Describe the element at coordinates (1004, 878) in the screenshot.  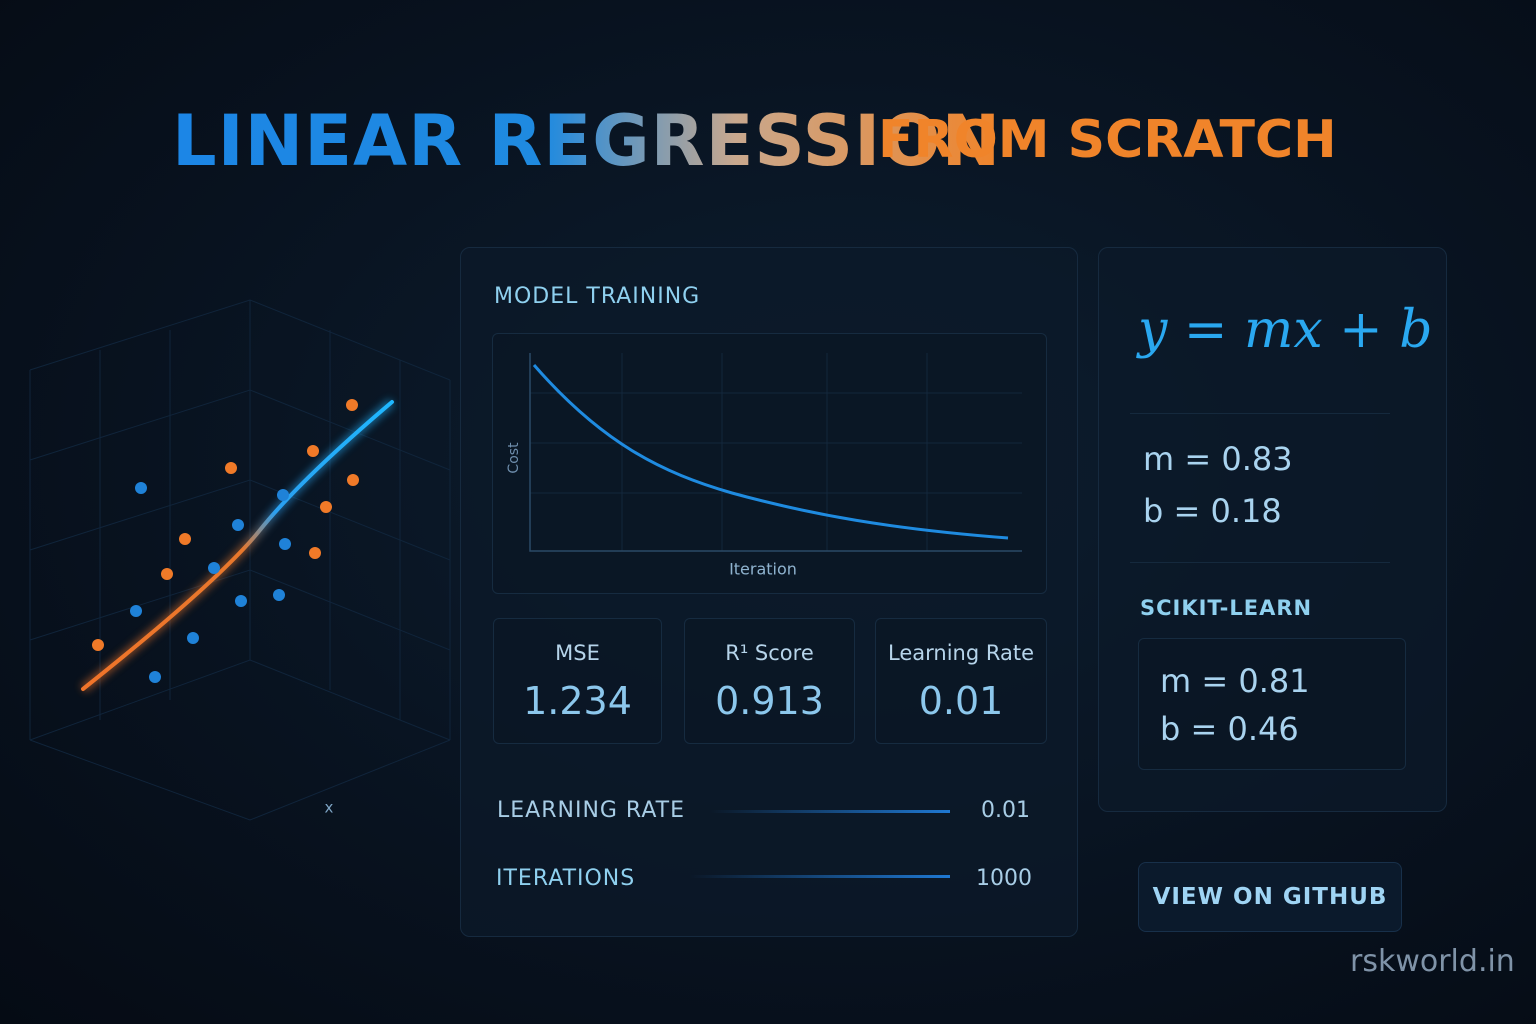
I see `param-value: 1000` at that location.